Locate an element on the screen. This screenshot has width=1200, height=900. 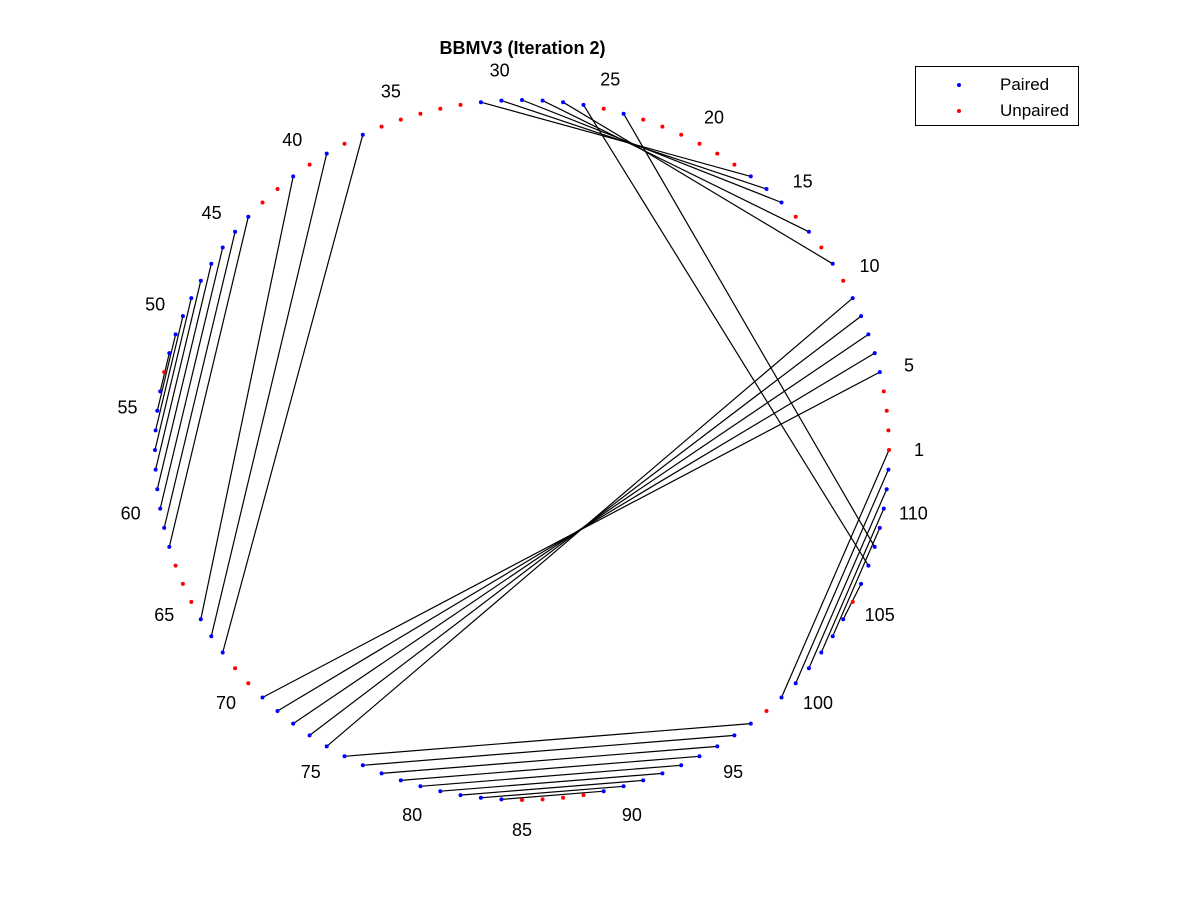
unpaired-marker-icon is located at coordinates (959, 111).